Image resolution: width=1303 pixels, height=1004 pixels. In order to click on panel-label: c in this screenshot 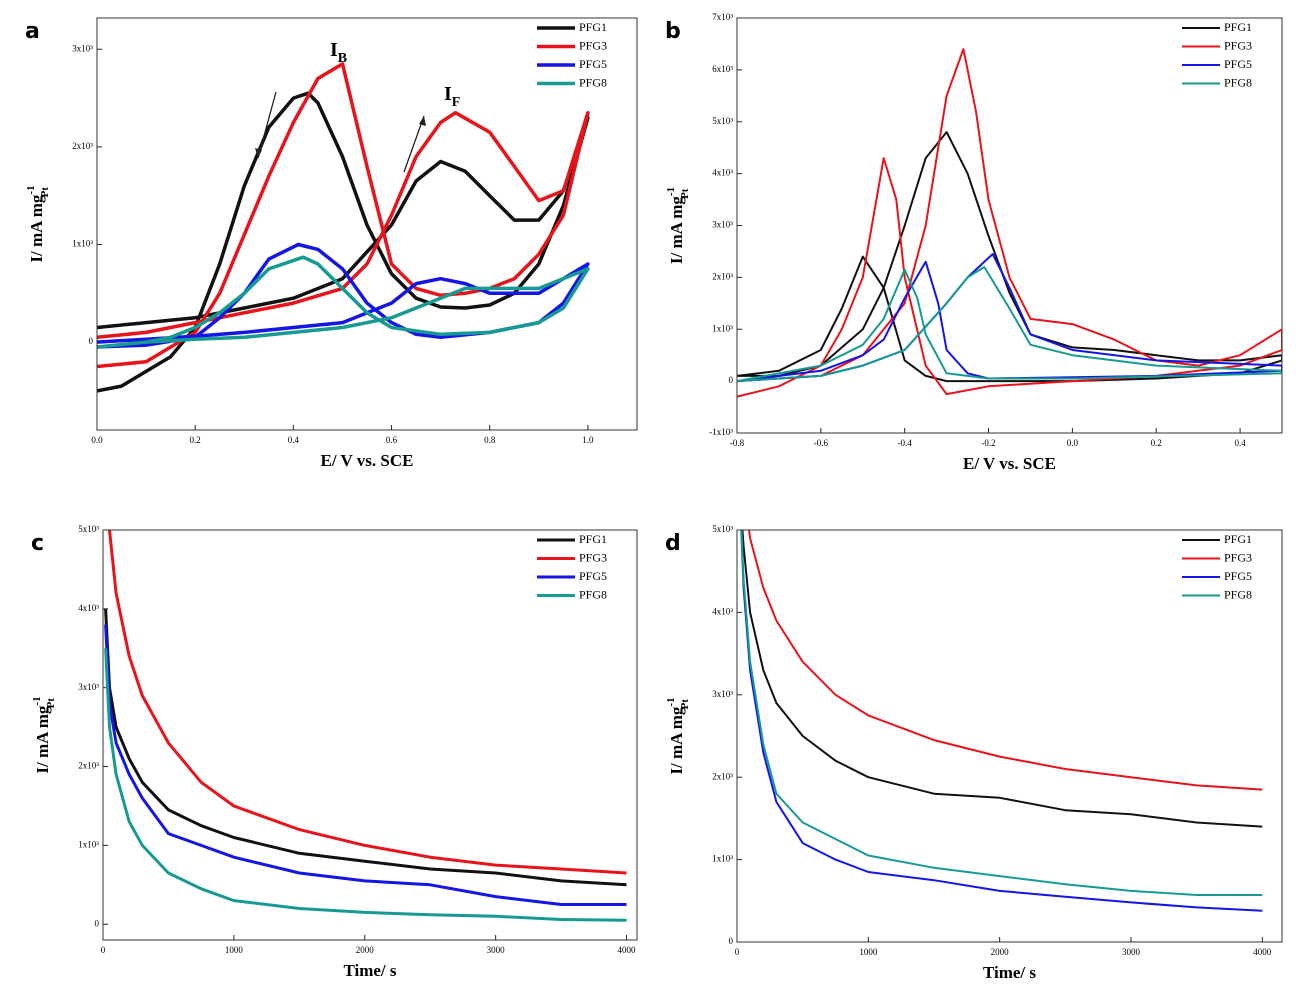, I will do `click(37, 543)`.